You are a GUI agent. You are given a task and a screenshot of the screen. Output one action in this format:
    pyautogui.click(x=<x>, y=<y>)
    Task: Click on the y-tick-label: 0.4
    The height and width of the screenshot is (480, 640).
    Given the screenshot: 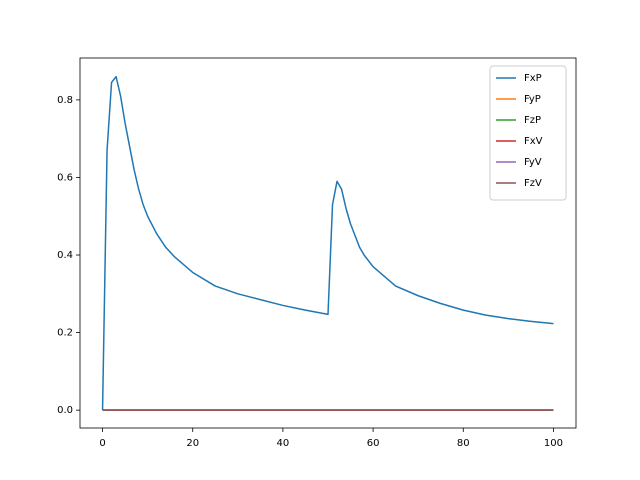 What is the action you would take?
    pyautogui.click(x=65, y=255)
    